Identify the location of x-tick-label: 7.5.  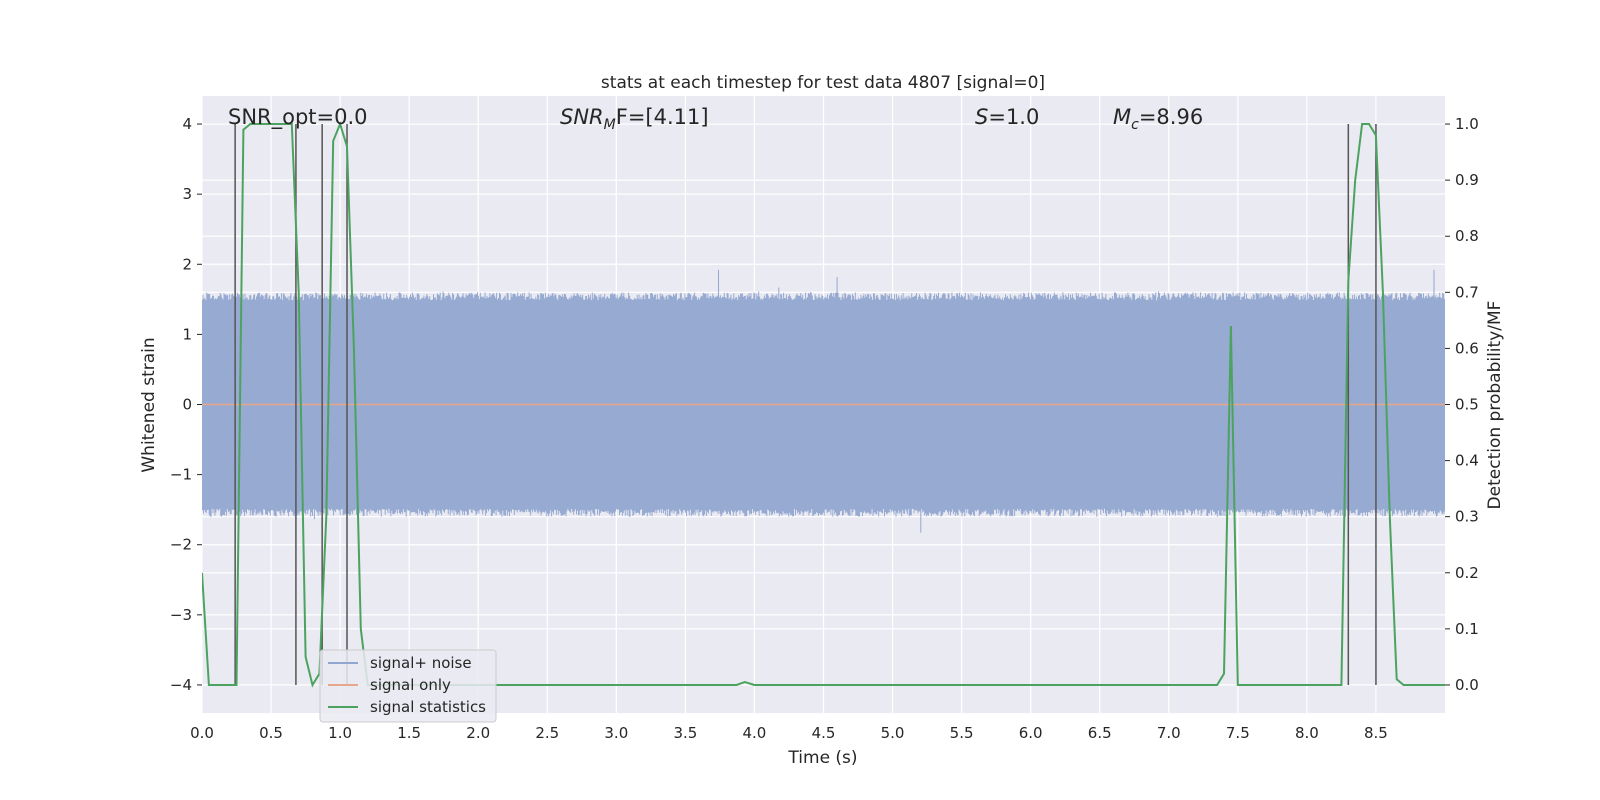
(1238, 733).